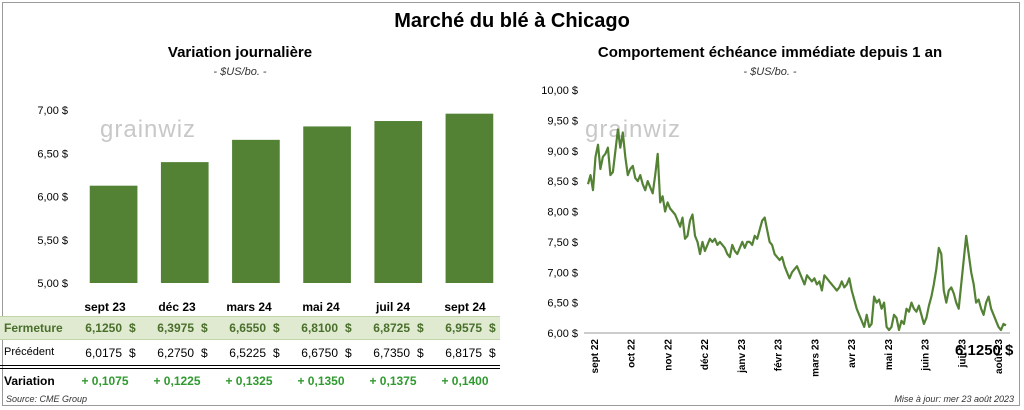 The image size is (1024, 410). I want to click on table-cell: 6,8100, so click(319, 328).